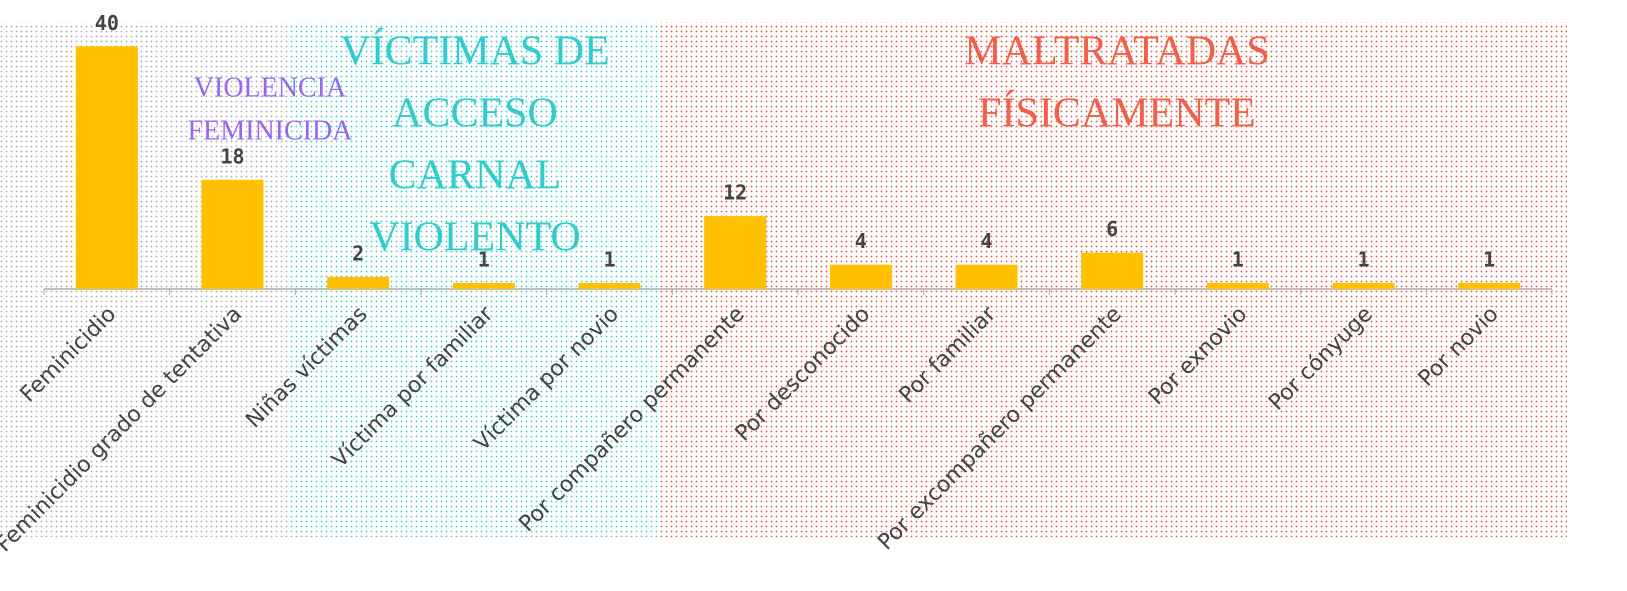 This screenshot has height=591, width=1627. I want to click on value-label: 6, so click(1112, 229).